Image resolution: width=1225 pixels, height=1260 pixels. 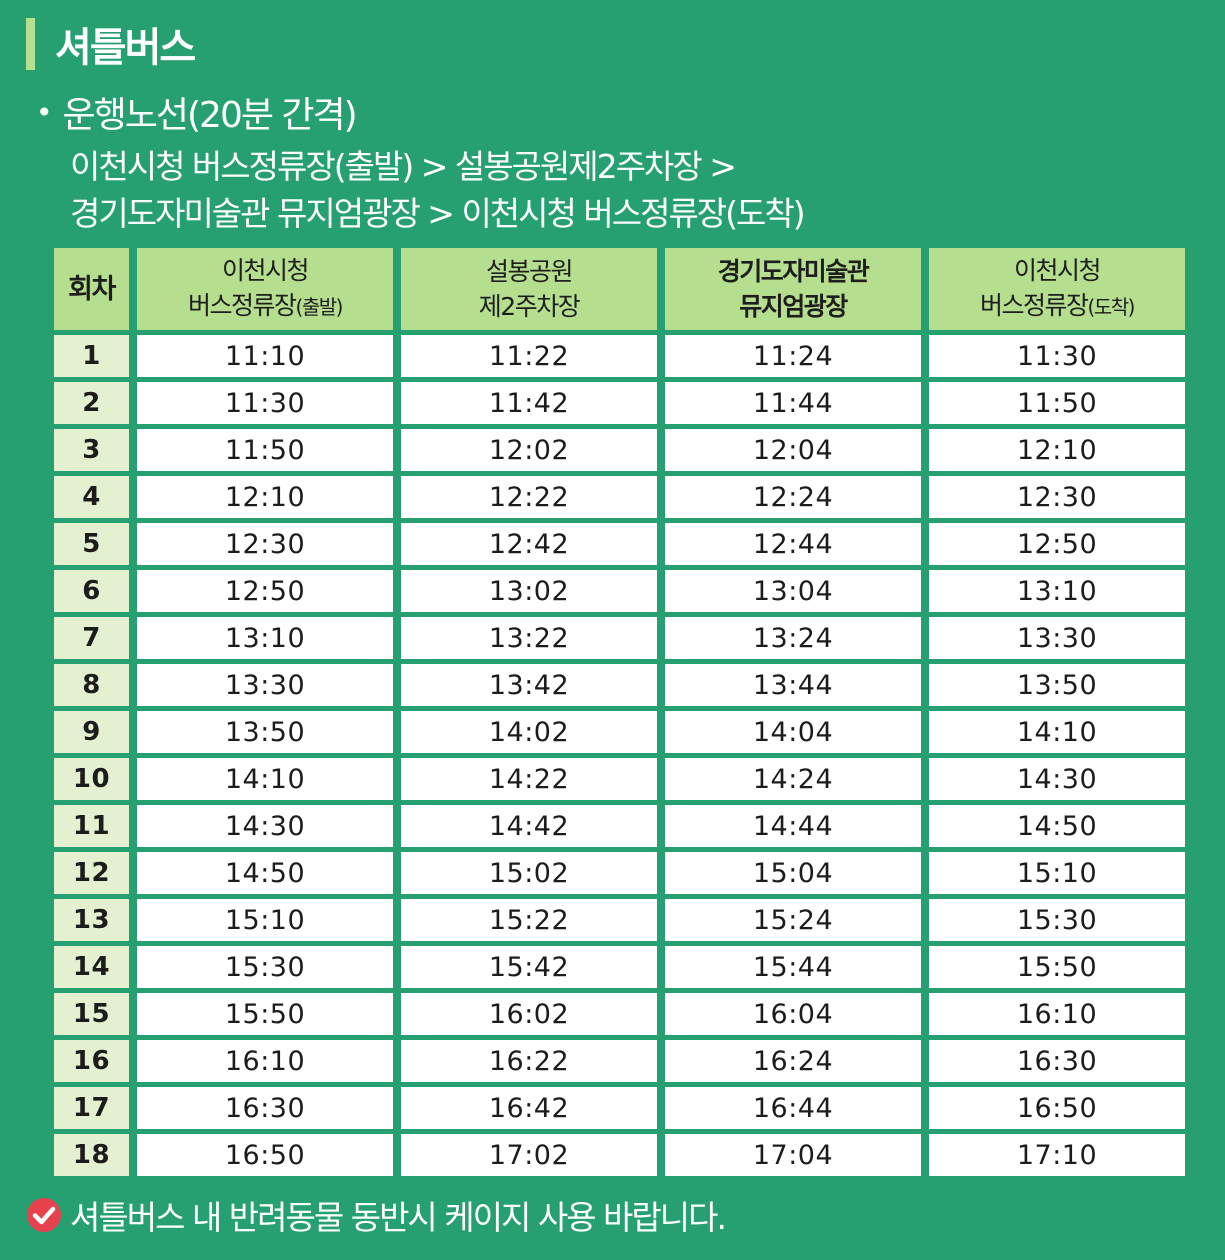 What do you see at coordinates (242, 305) in the screenshot?
I see `header-stop-1-name: 버스정류장` at bounding box center [242, 305].